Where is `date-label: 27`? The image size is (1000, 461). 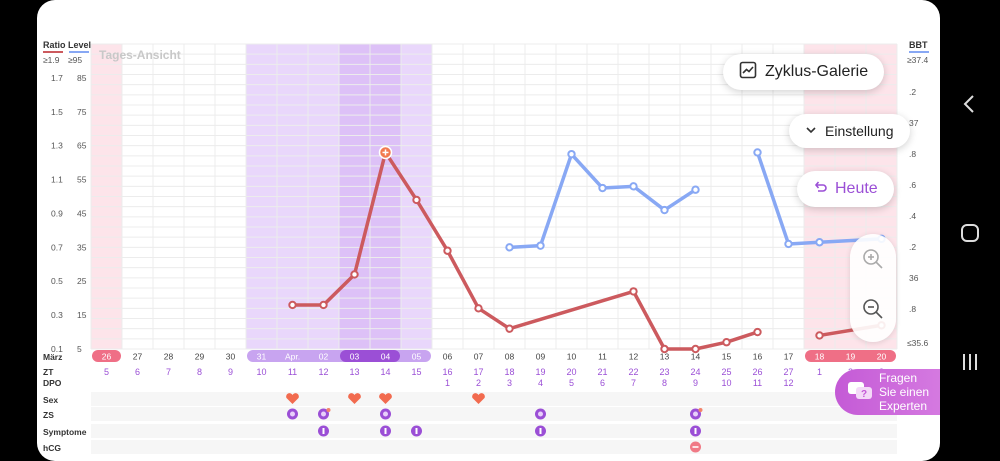 date-label: 27 is located at coordinates (138, 357).